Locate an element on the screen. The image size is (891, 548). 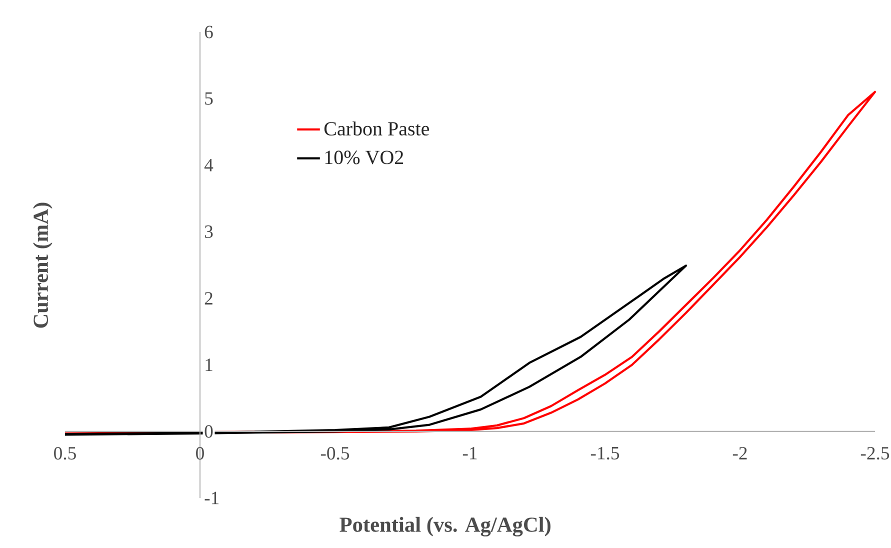
x-tick-label: -2.5 is located at coordinates (875, 453).